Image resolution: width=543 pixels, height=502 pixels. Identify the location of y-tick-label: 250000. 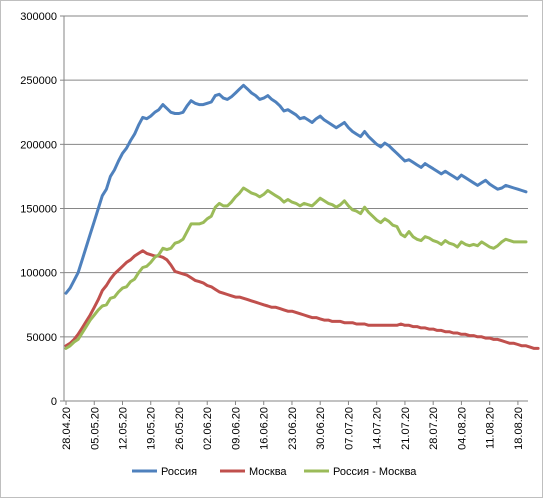
(38, 81).